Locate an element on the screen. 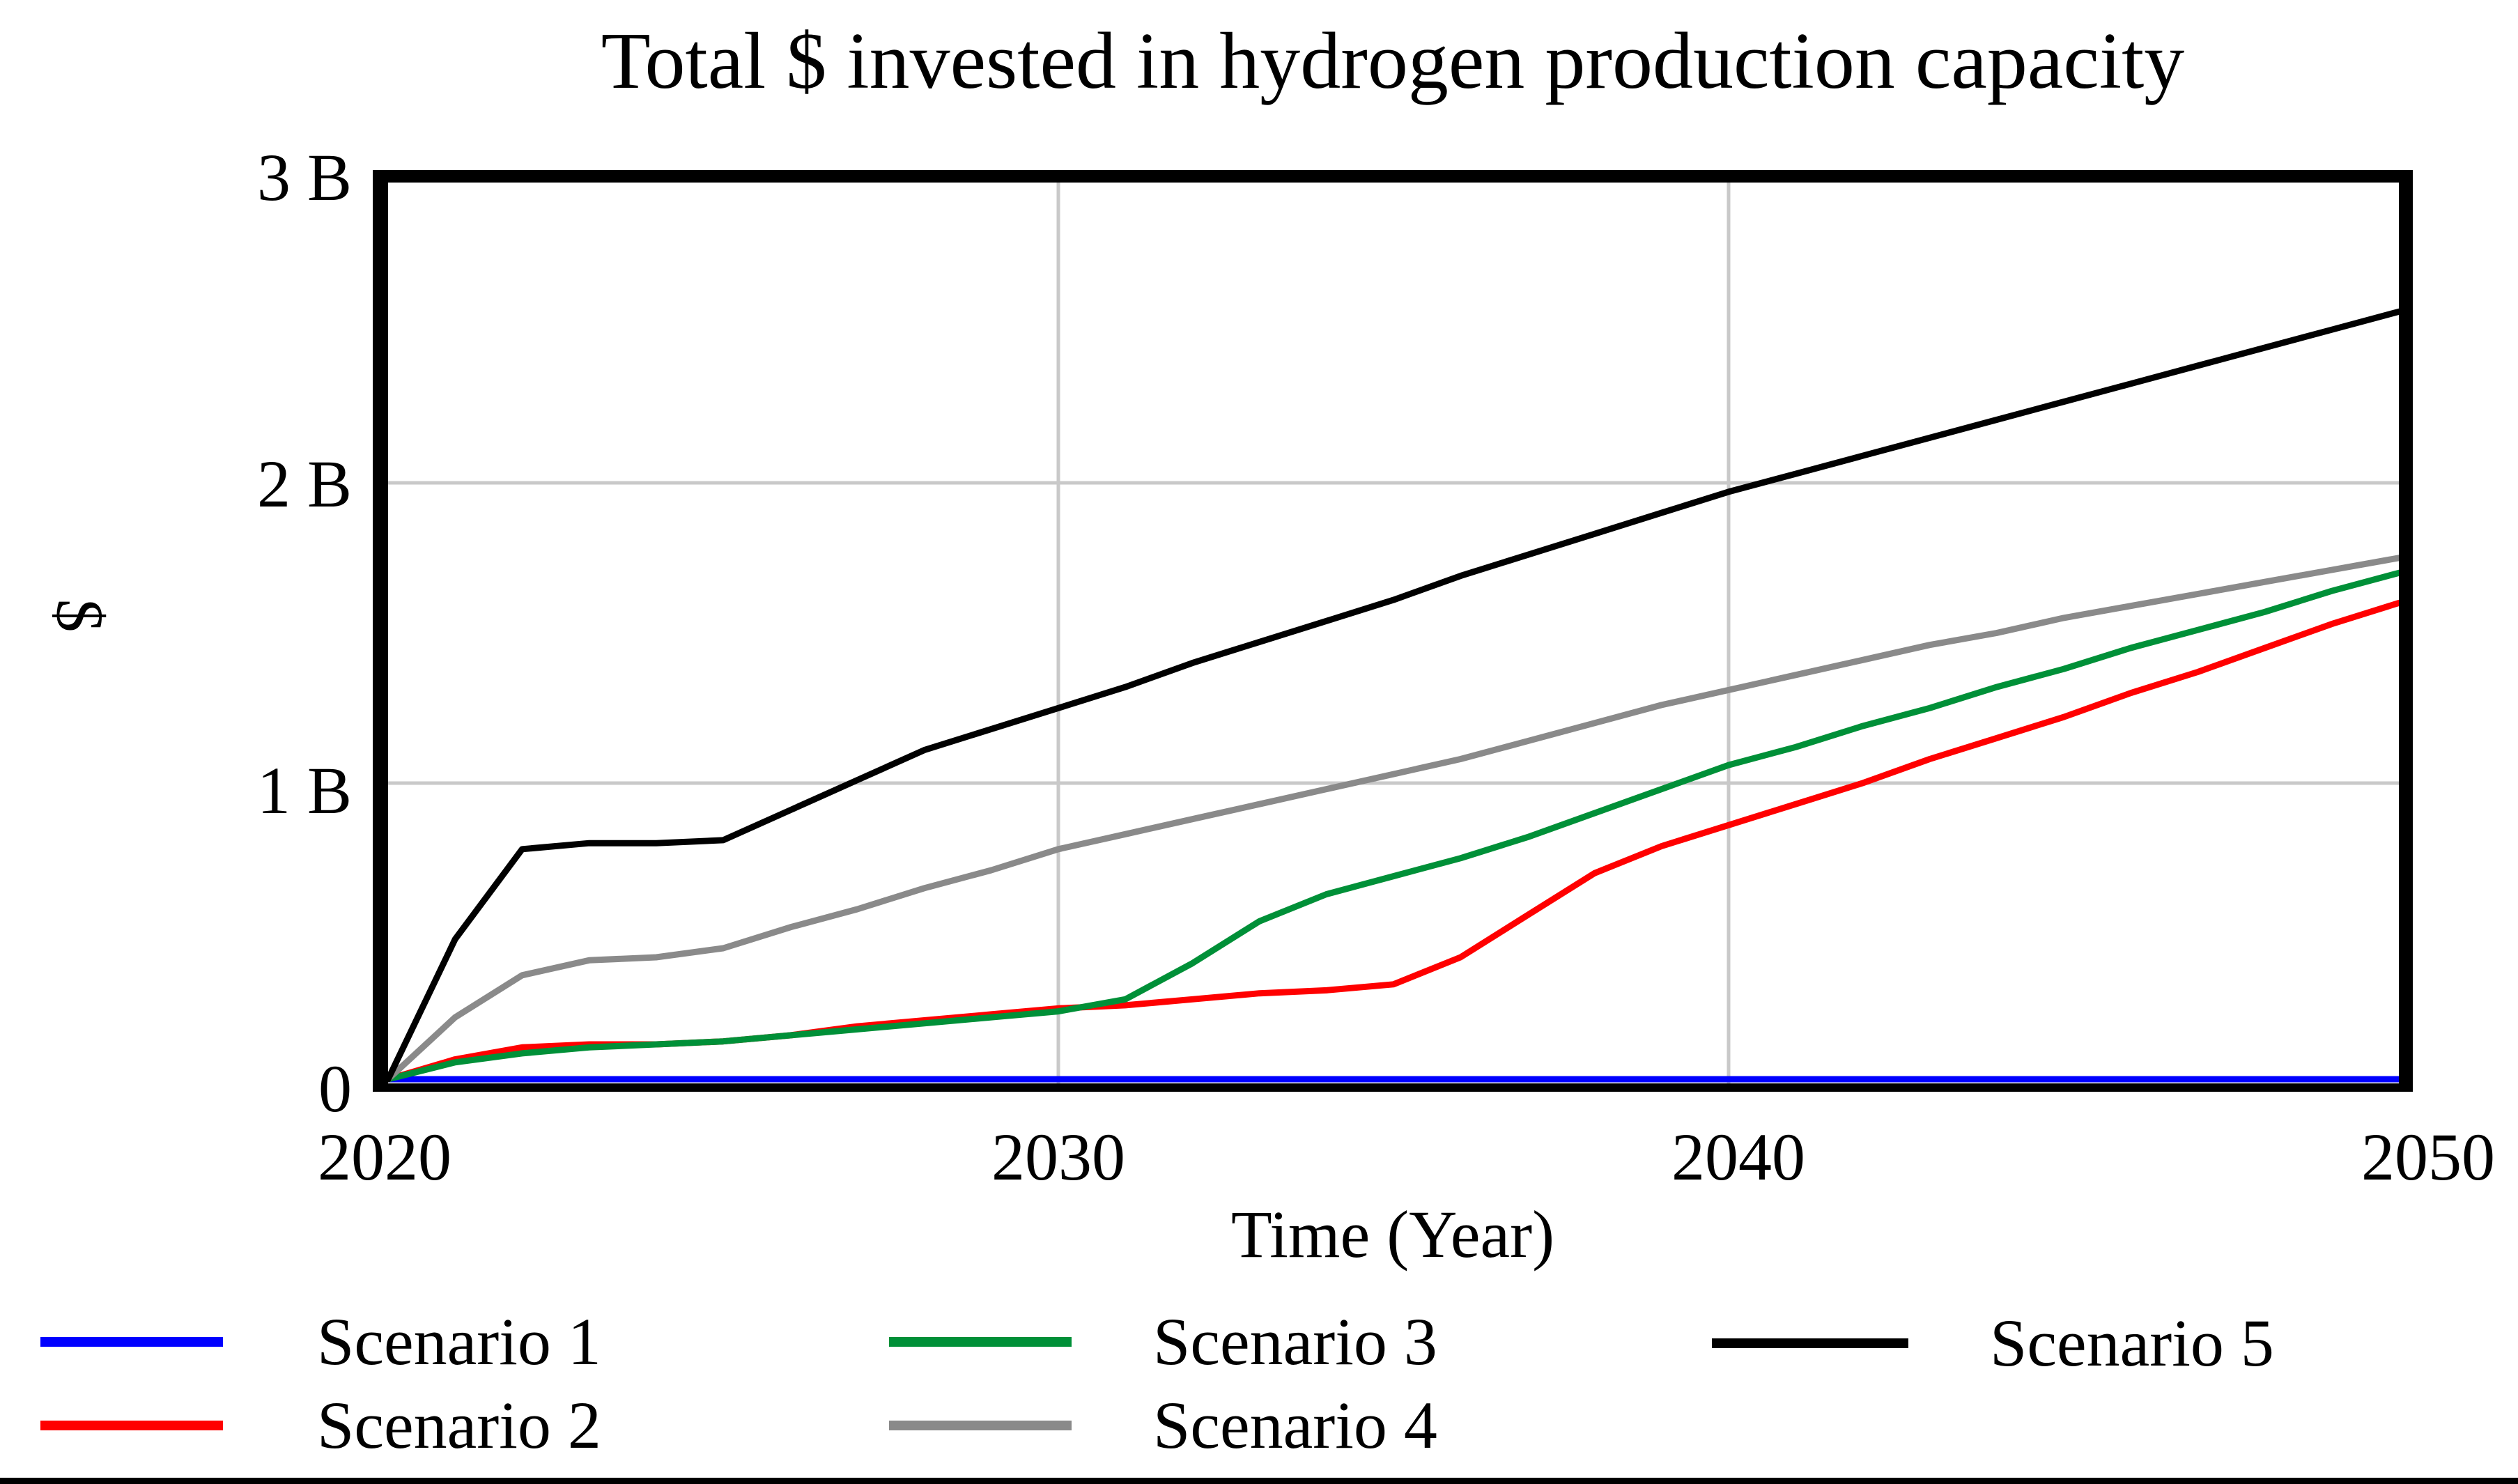  x-tick-2050: 2050 is located at coordinates (2428, 1157).